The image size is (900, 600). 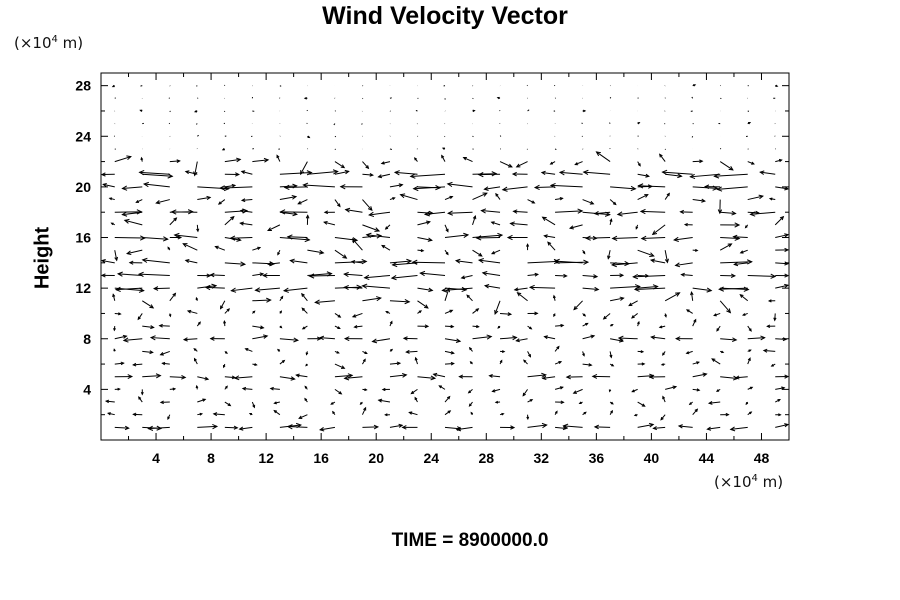 I want to click on x-unit-suffix: m), so click(x=770, y=482).